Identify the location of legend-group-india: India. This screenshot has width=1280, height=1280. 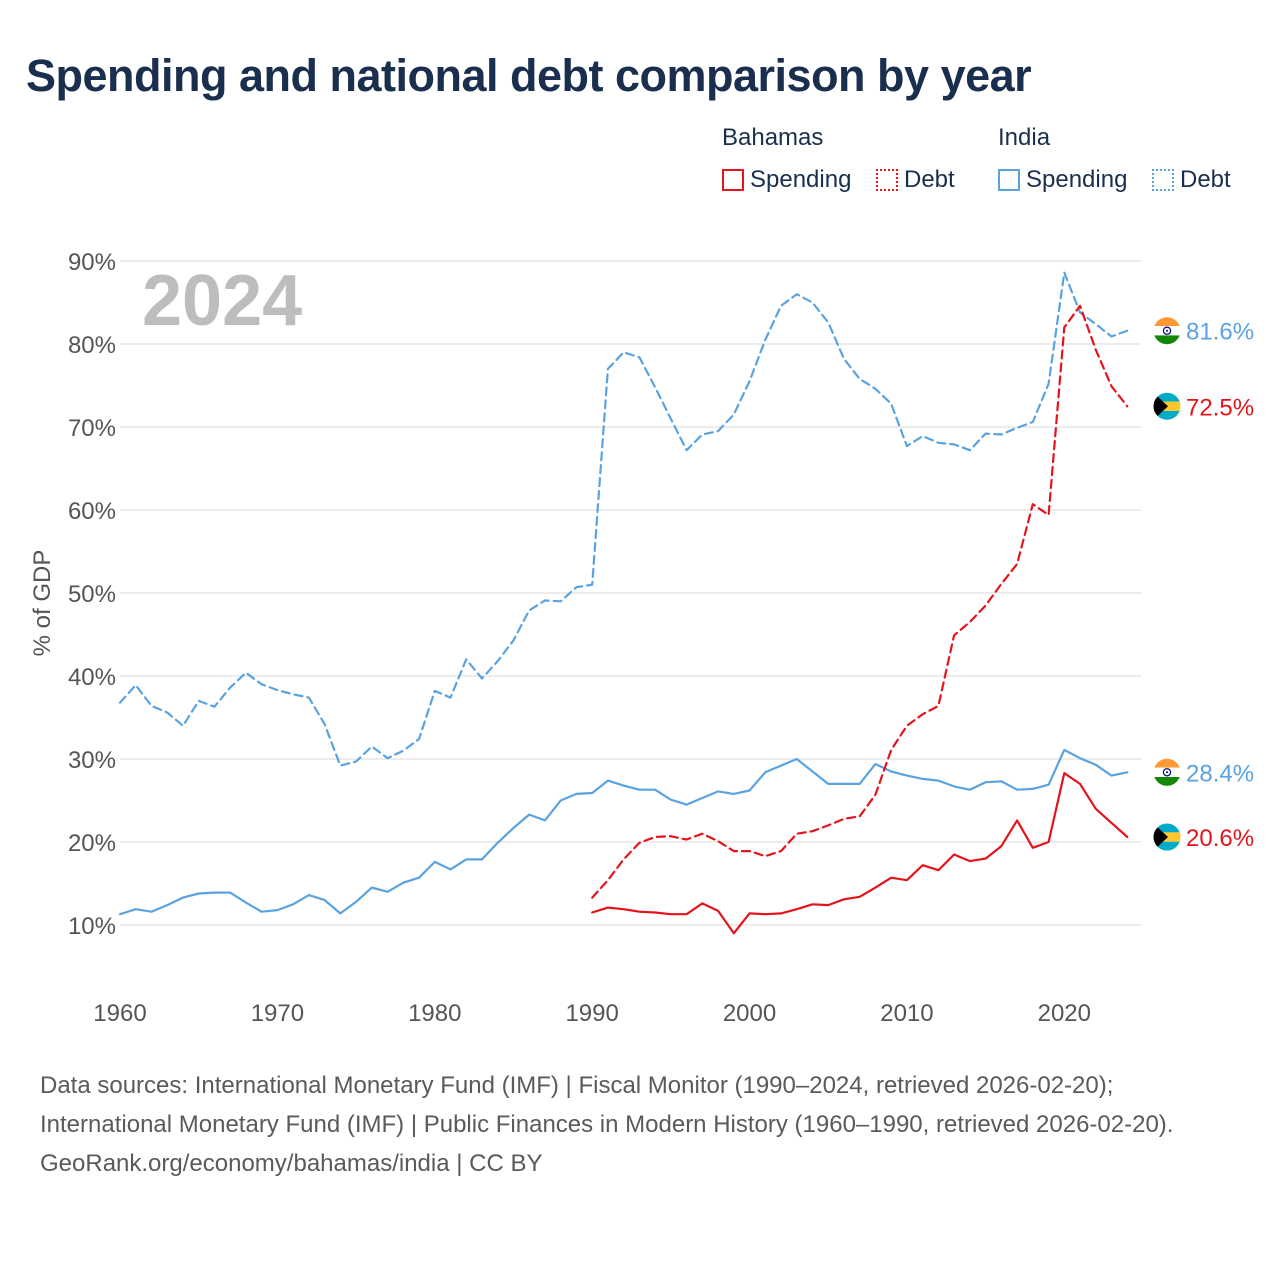
(1024, 137).